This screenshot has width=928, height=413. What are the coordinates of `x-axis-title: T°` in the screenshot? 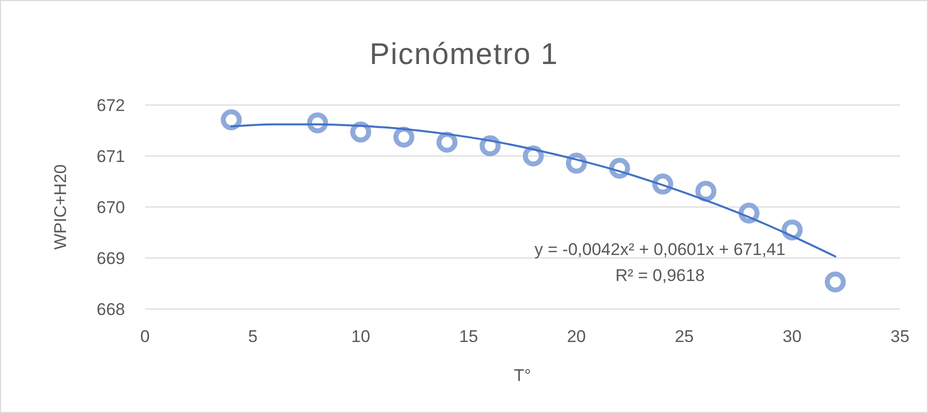 It's located at (523, 375).